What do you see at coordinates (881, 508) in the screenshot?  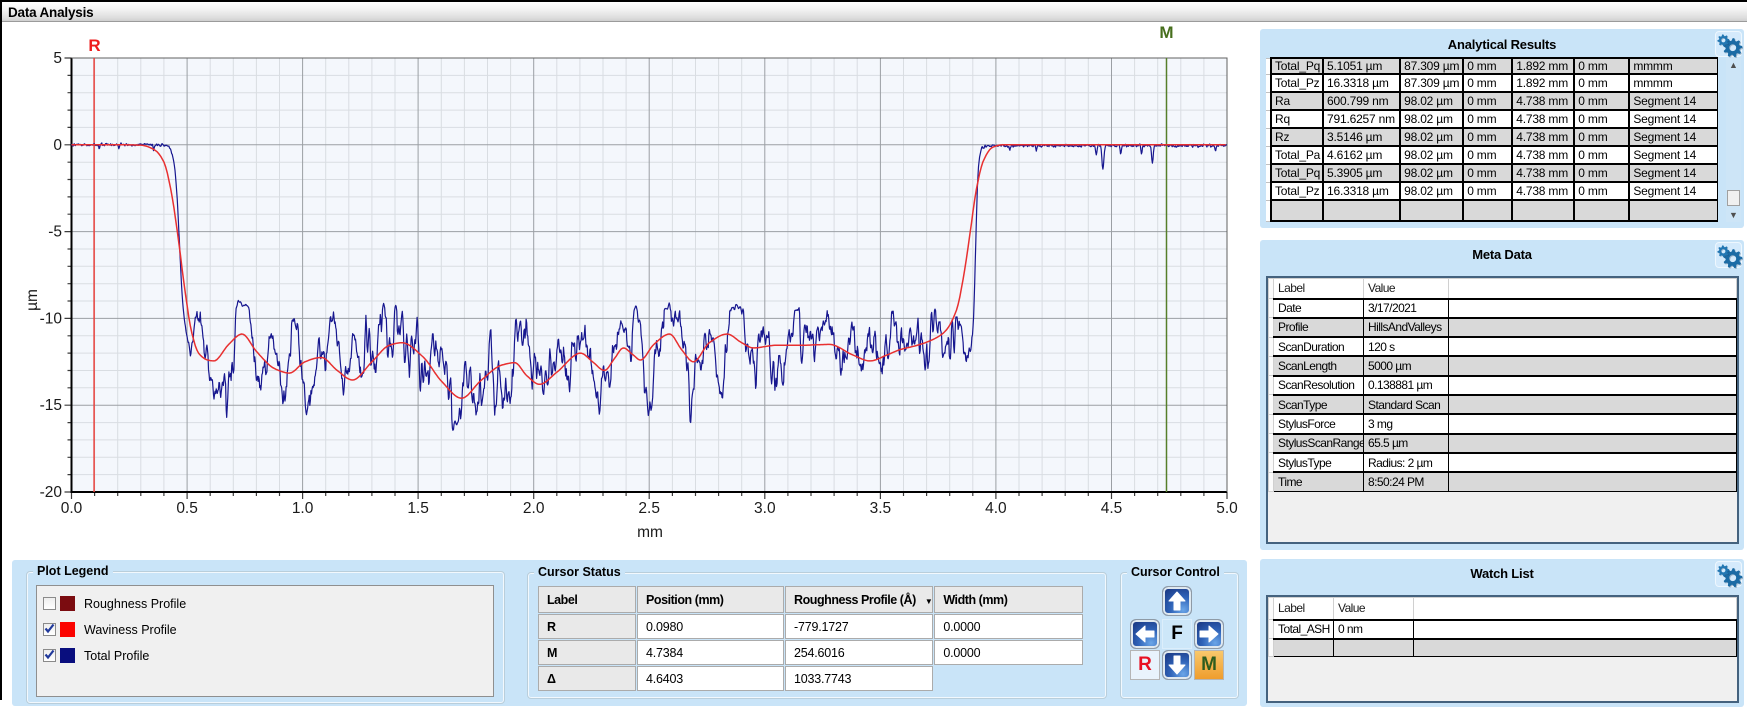 I see `svg-text: 3.5` at bounding box center [881, 508].